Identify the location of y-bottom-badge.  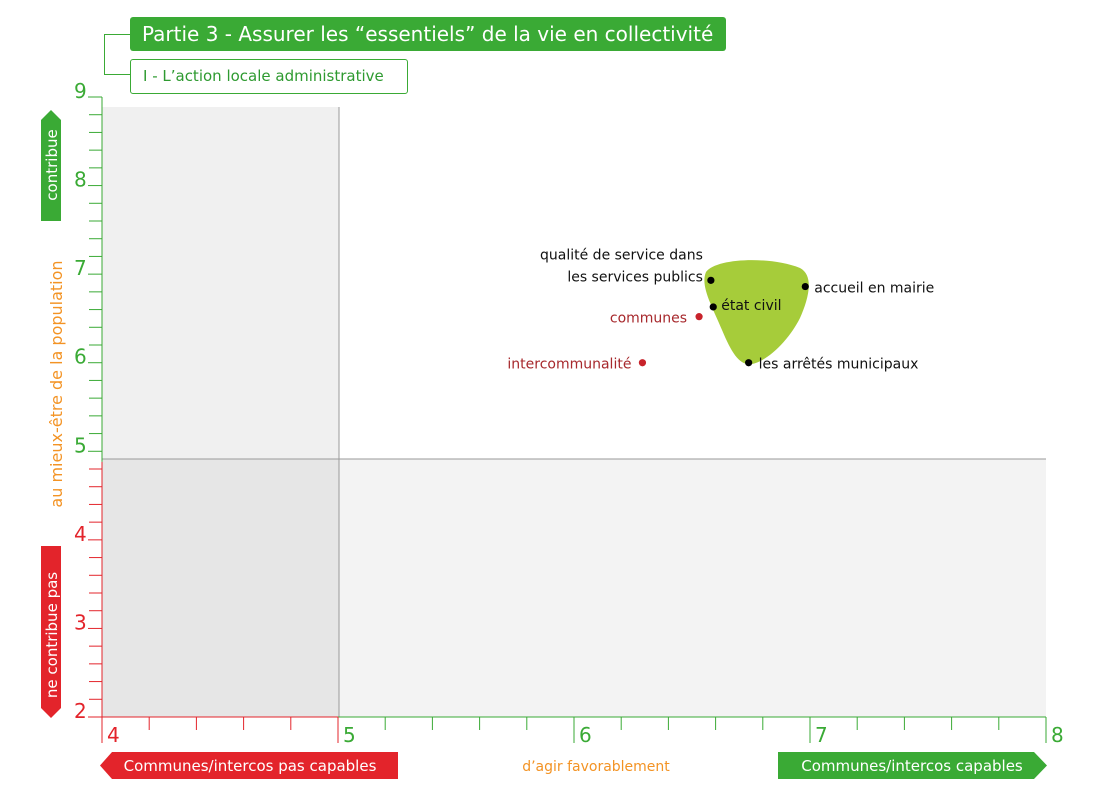
(51, 632).